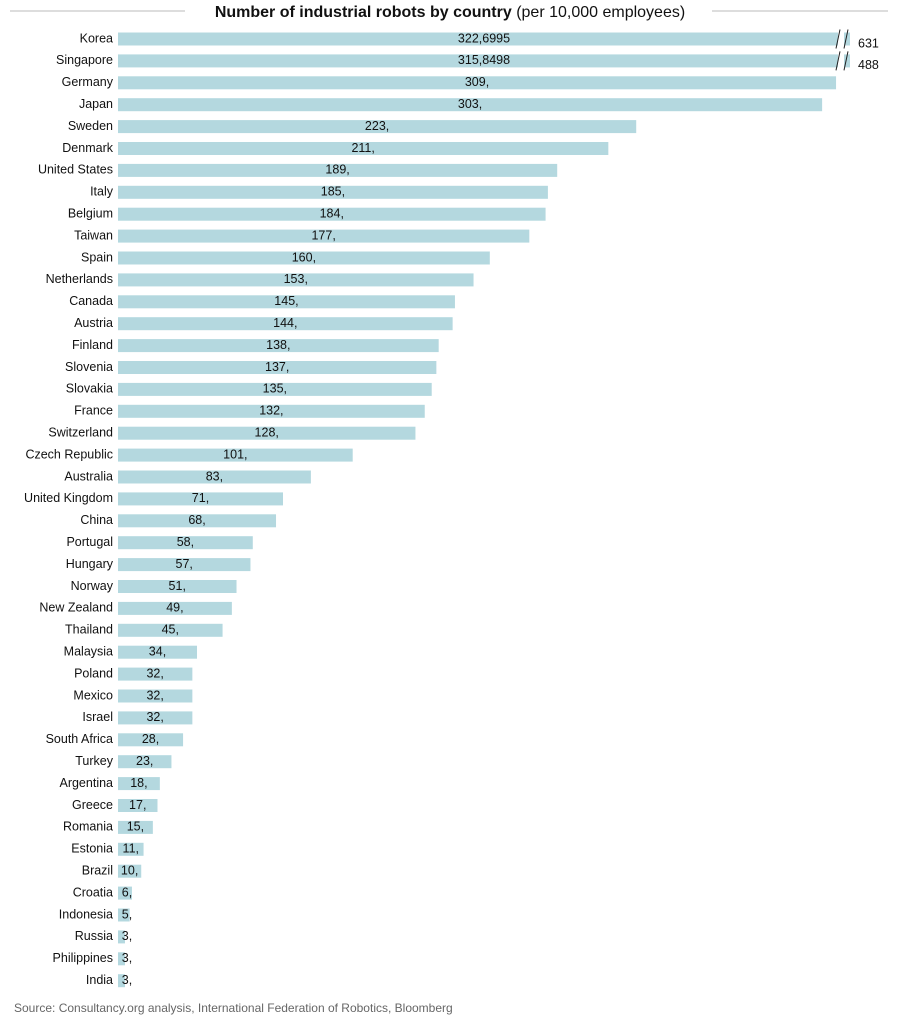 Image resolution: width=900 pixels, height=1020 pixels. I want to click on y-tick-label: China, so click(96, 520).